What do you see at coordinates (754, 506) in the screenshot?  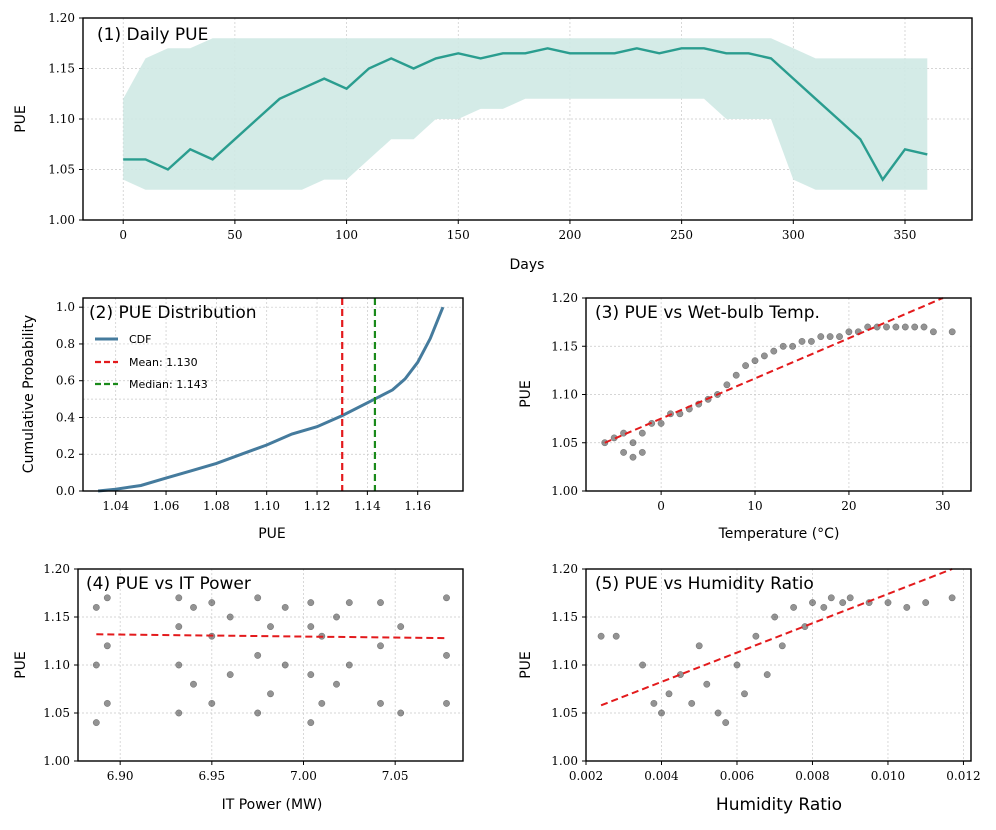 I see `p3-xtick-label-1: 10` at bounding box center [754, 506].